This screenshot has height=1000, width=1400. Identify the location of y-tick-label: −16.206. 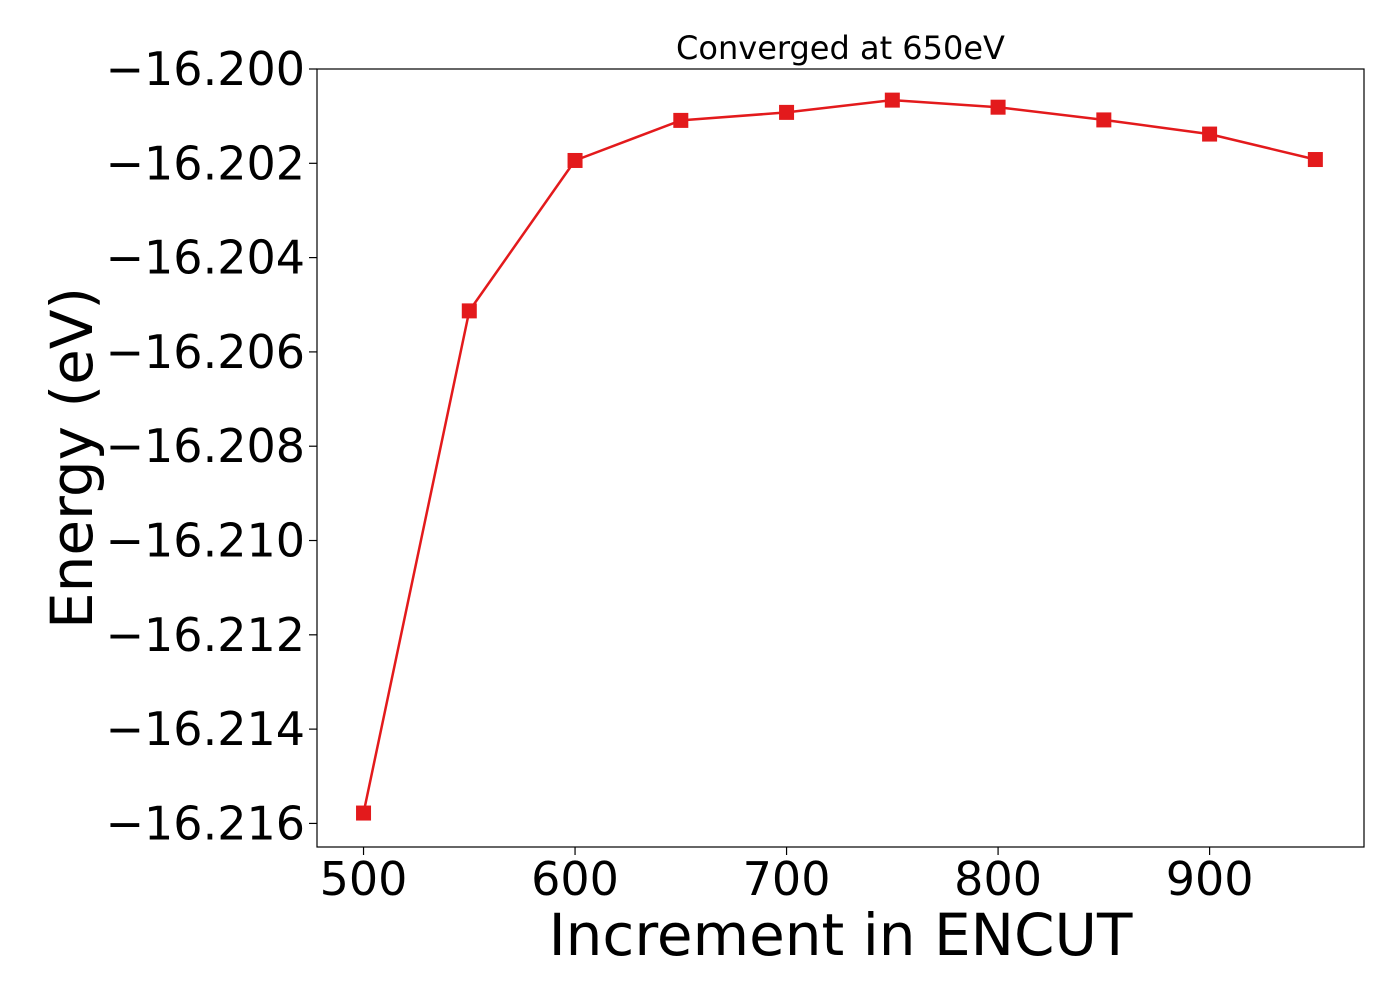
(206, 352).